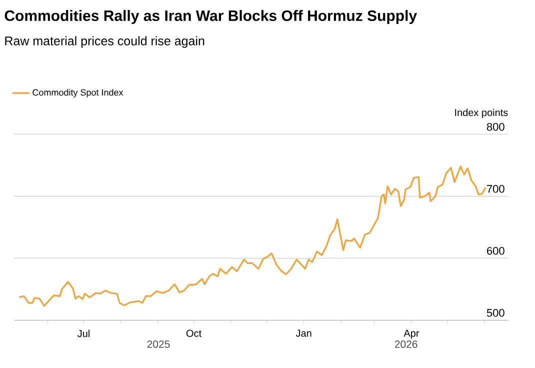  Describe the element at coordinates (495, 312) in the screenshot. I see `y-tick-label: 500` at that location.